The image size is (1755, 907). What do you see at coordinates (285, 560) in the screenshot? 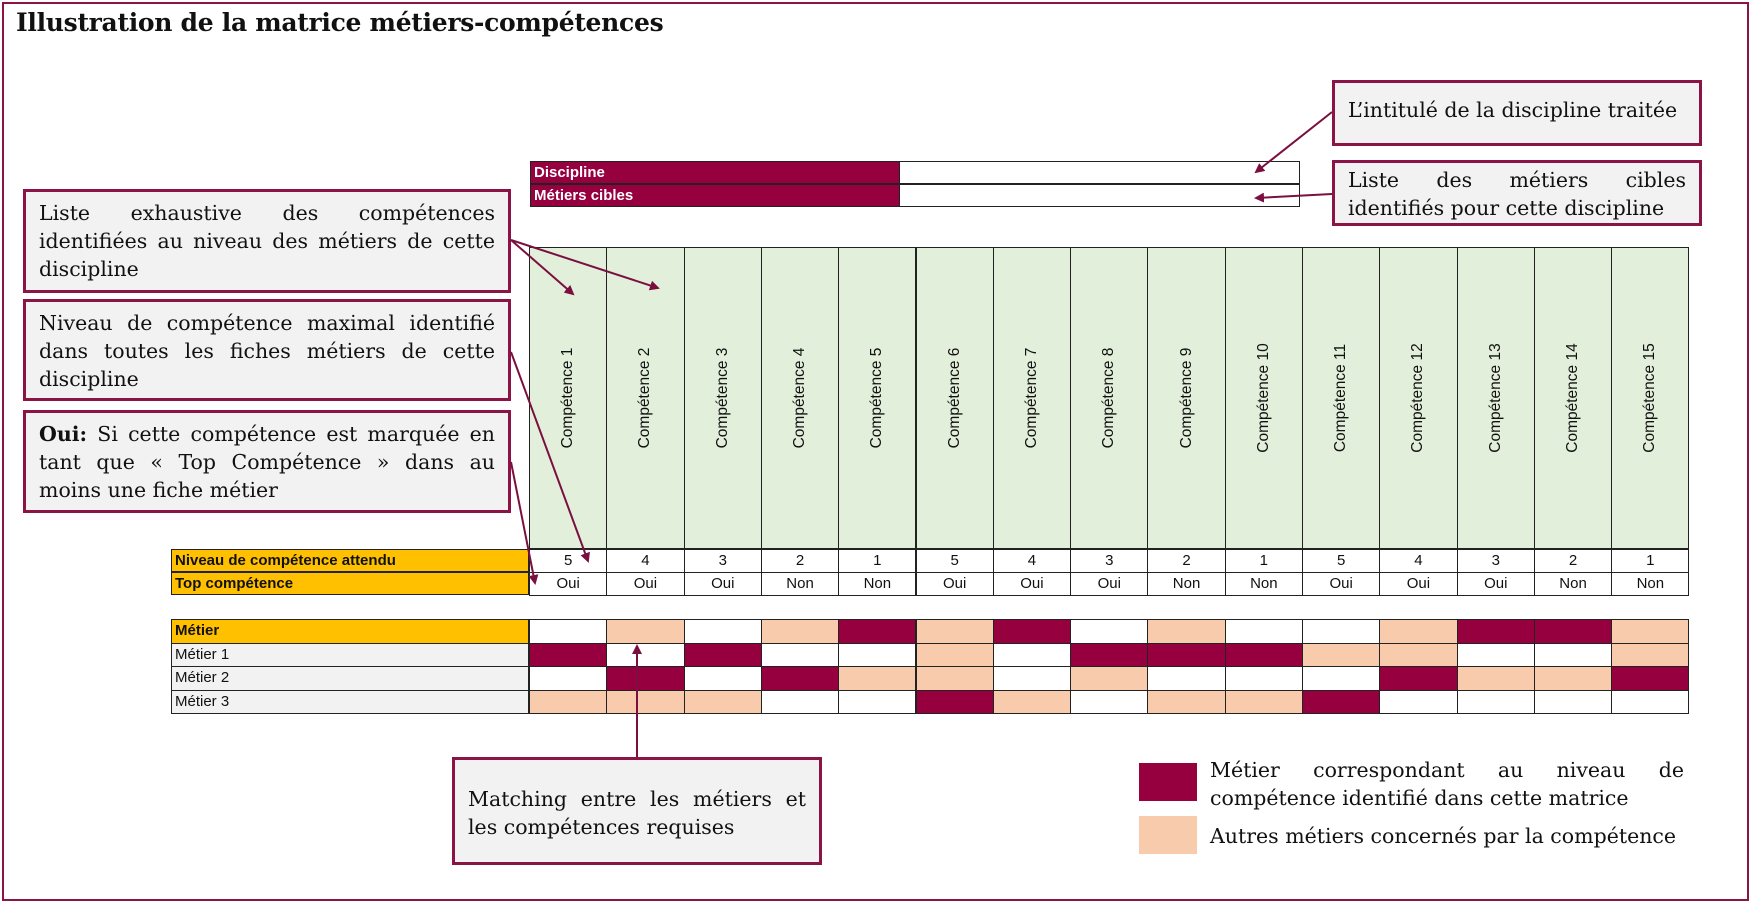
I see `level-row-label-text: Niveau de compétence attendu` at bounding box center [285, 560].